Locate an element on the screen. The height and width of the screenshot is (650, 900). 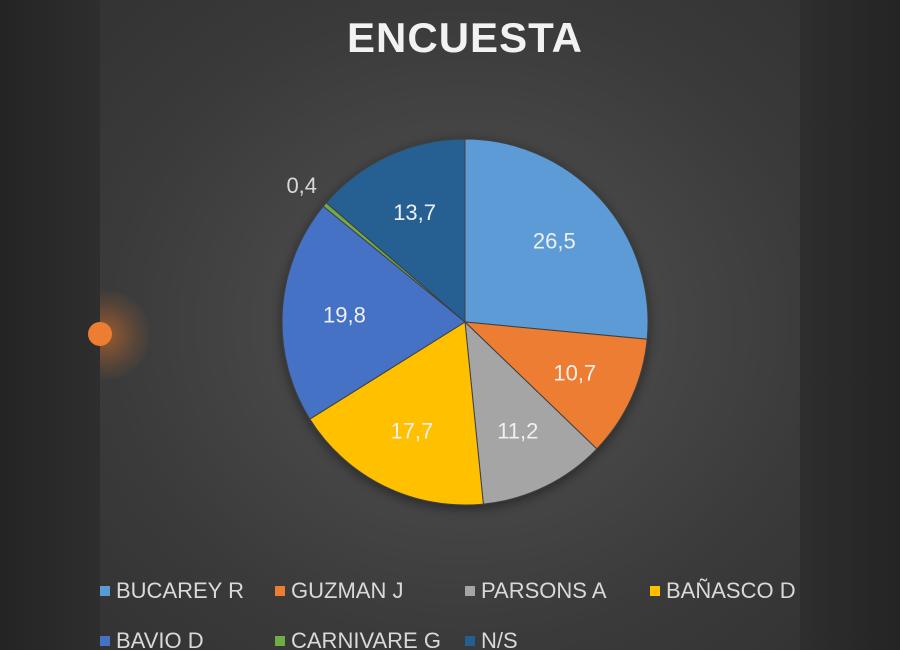
right-backdrop is located at coordinates (850, 325).